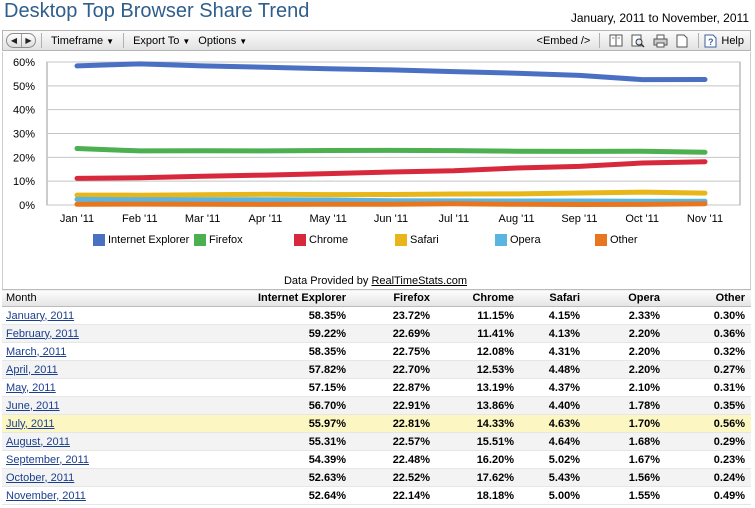 The image size is (755, 508). What do you see at coordinates (478, 423) in the screenshot?
I see `share-cell: 14.33%` at bounding box center [478, 423].